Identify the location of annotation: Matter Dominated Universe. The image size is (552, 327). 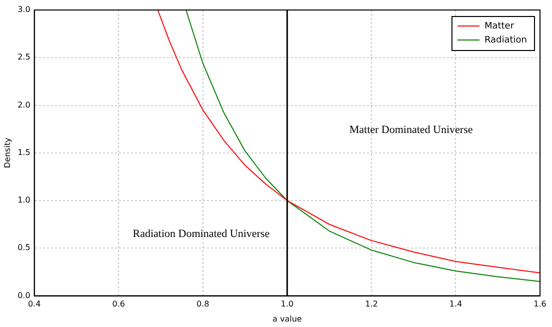
(411, 130).